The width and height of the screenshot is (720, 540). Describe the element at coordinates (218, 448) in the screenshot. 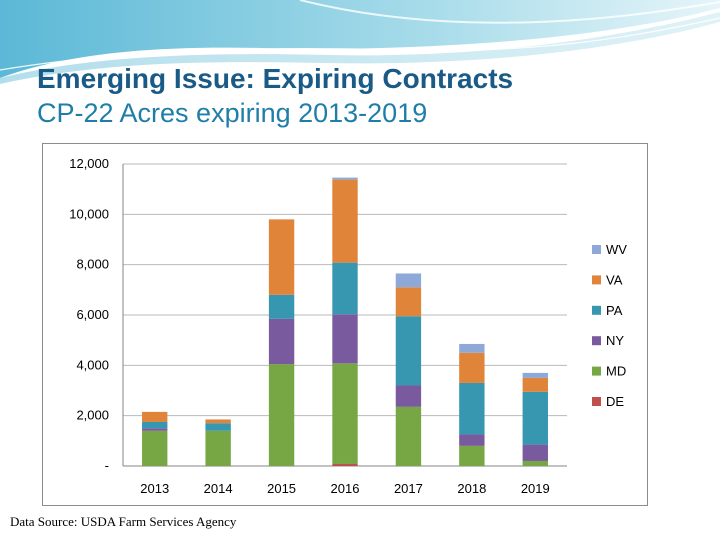

I see `bar-md-2014` at that location.